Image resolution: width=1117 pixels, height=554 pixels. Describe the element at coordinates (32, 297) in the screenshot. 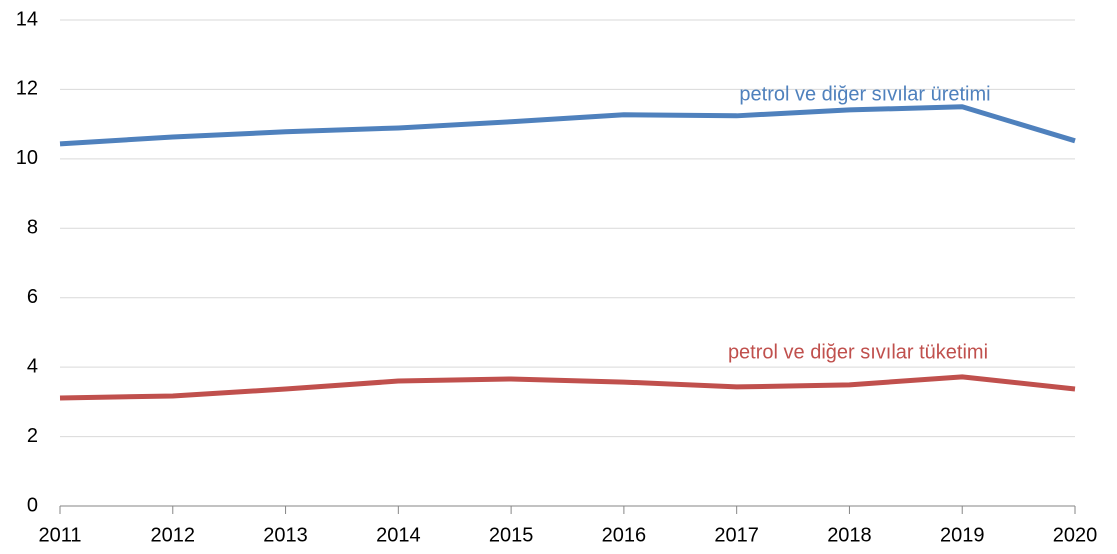

I see `y-tick-label: 6` at that location.